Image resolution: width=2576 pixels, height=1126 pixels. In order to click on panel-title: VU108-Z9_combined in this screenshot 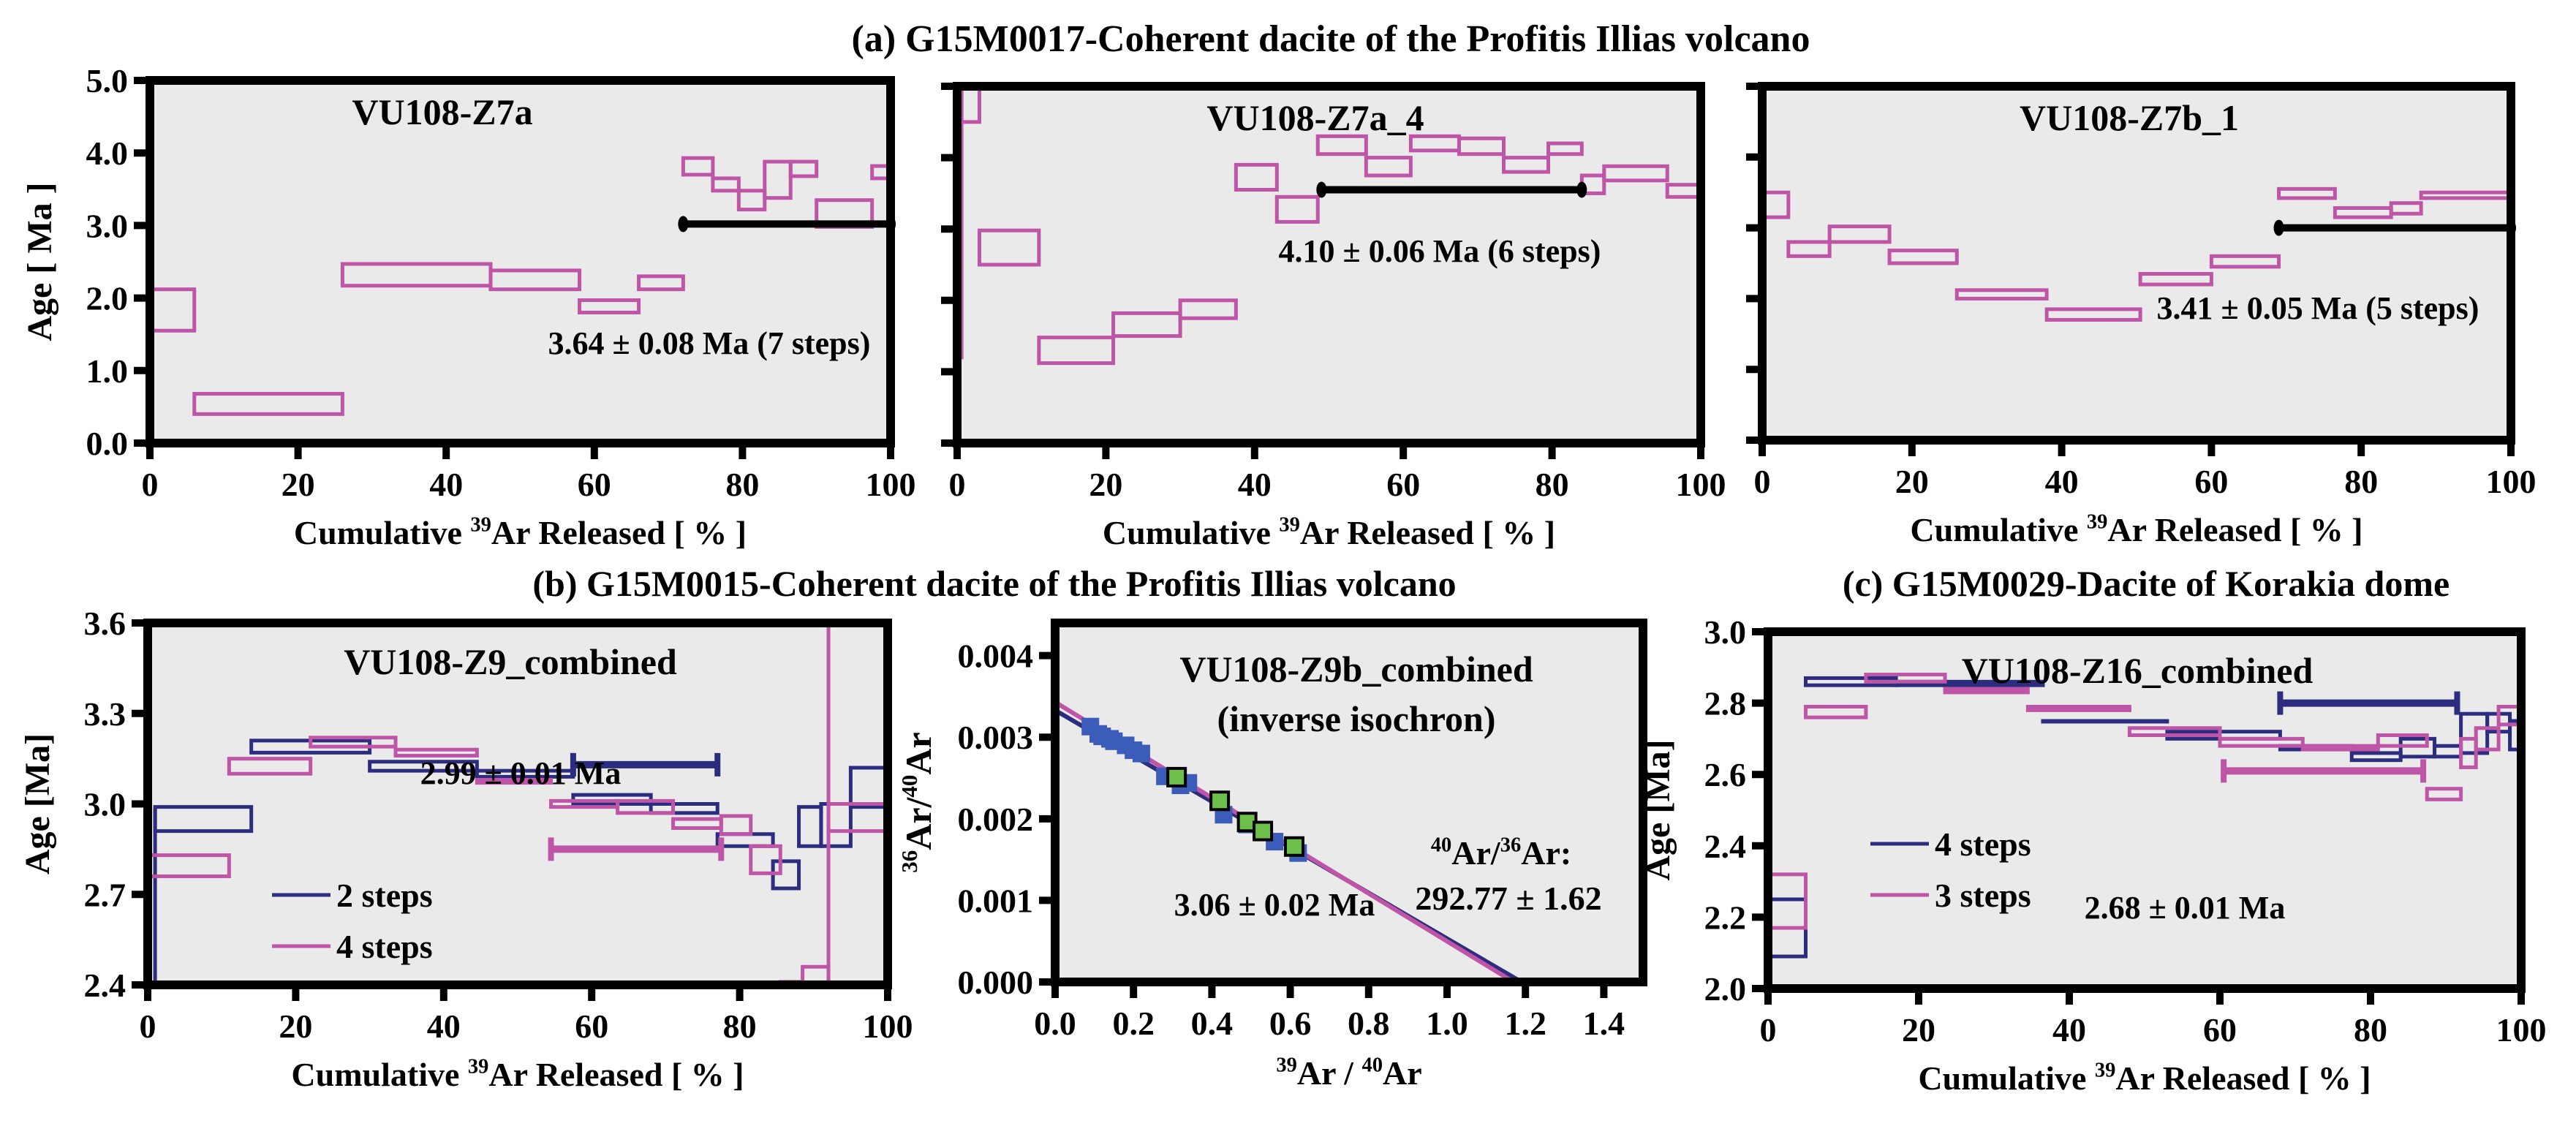, I will do `click(510, 661)`.